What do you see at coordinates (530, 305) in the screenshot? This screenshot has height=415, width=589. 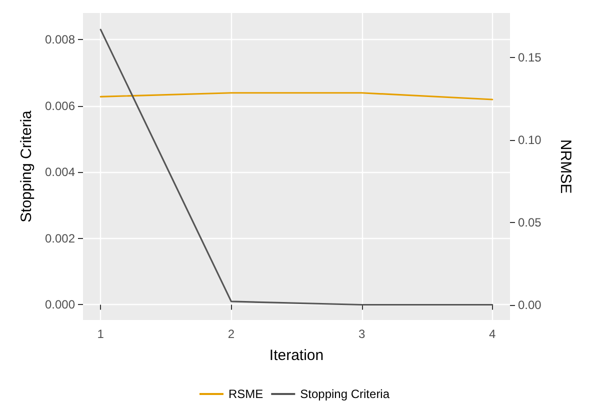 I see `y2-tick-label: 0.00` at bounding box center [530, 305].